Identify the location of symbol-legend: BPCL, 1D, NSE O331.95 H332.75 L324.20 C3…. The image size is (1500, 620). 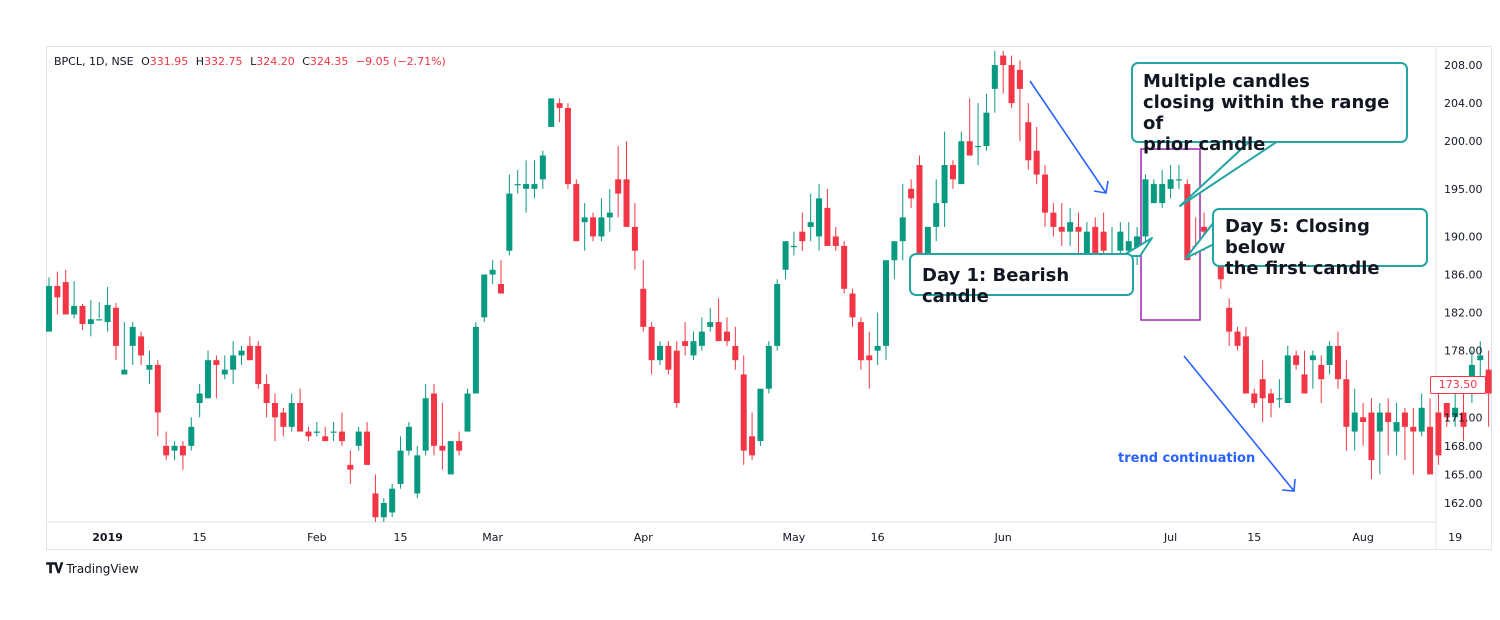
(250, 61).